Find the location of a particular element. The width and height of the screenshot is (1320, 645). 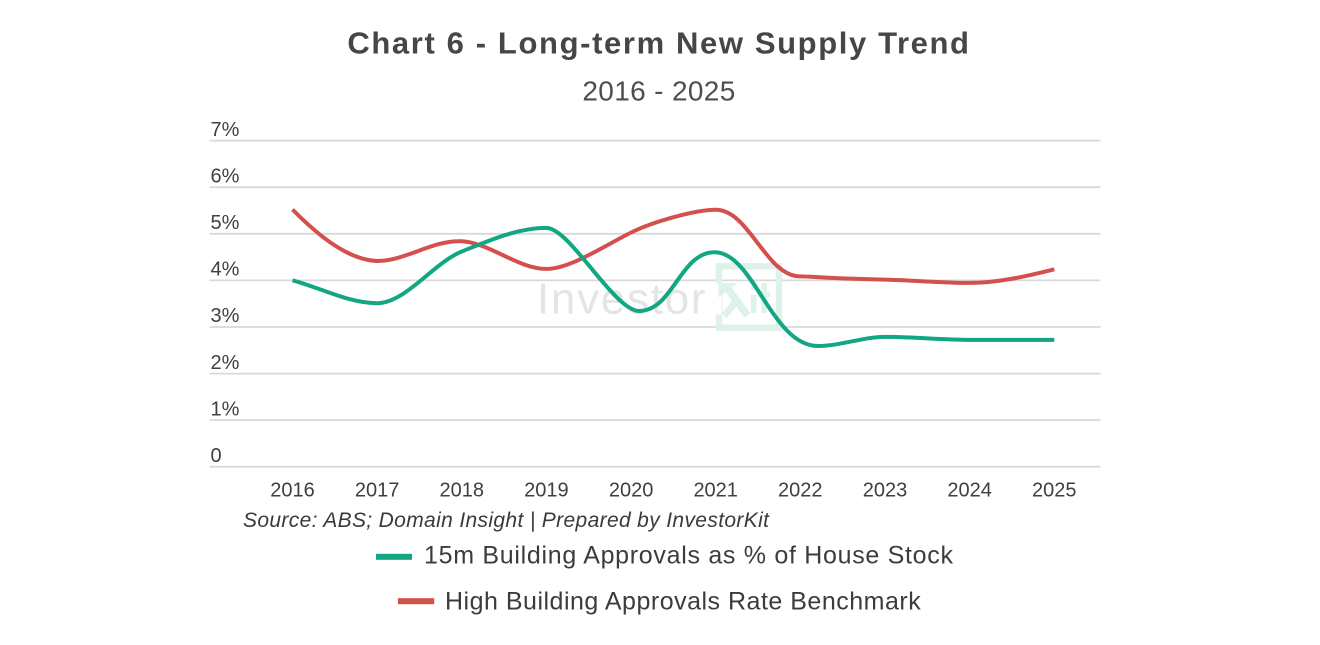

svg-text: 7% is located at coordinates (225, 130).